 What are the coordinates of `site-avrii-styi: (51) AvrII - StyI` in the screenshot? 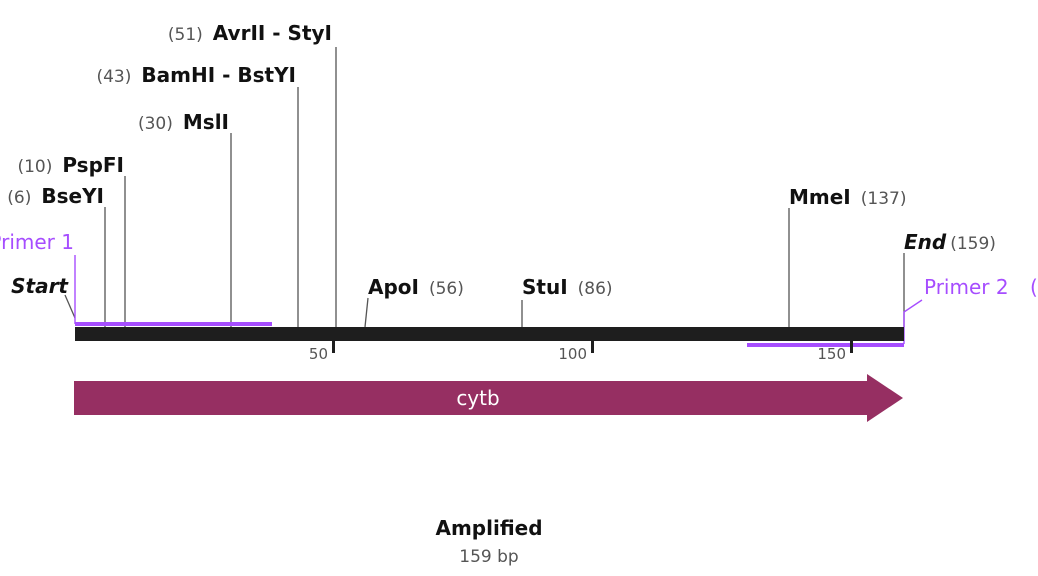 It's located at (250, 33).